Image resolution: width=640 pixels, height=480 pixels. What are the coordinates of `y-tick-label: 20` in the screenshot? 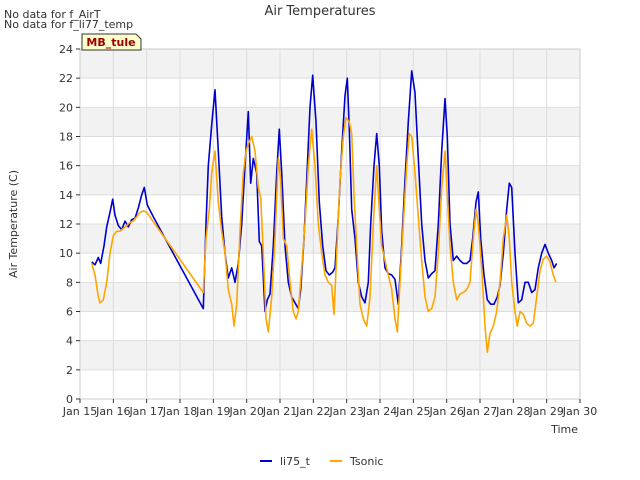 It's located at (66, 107).